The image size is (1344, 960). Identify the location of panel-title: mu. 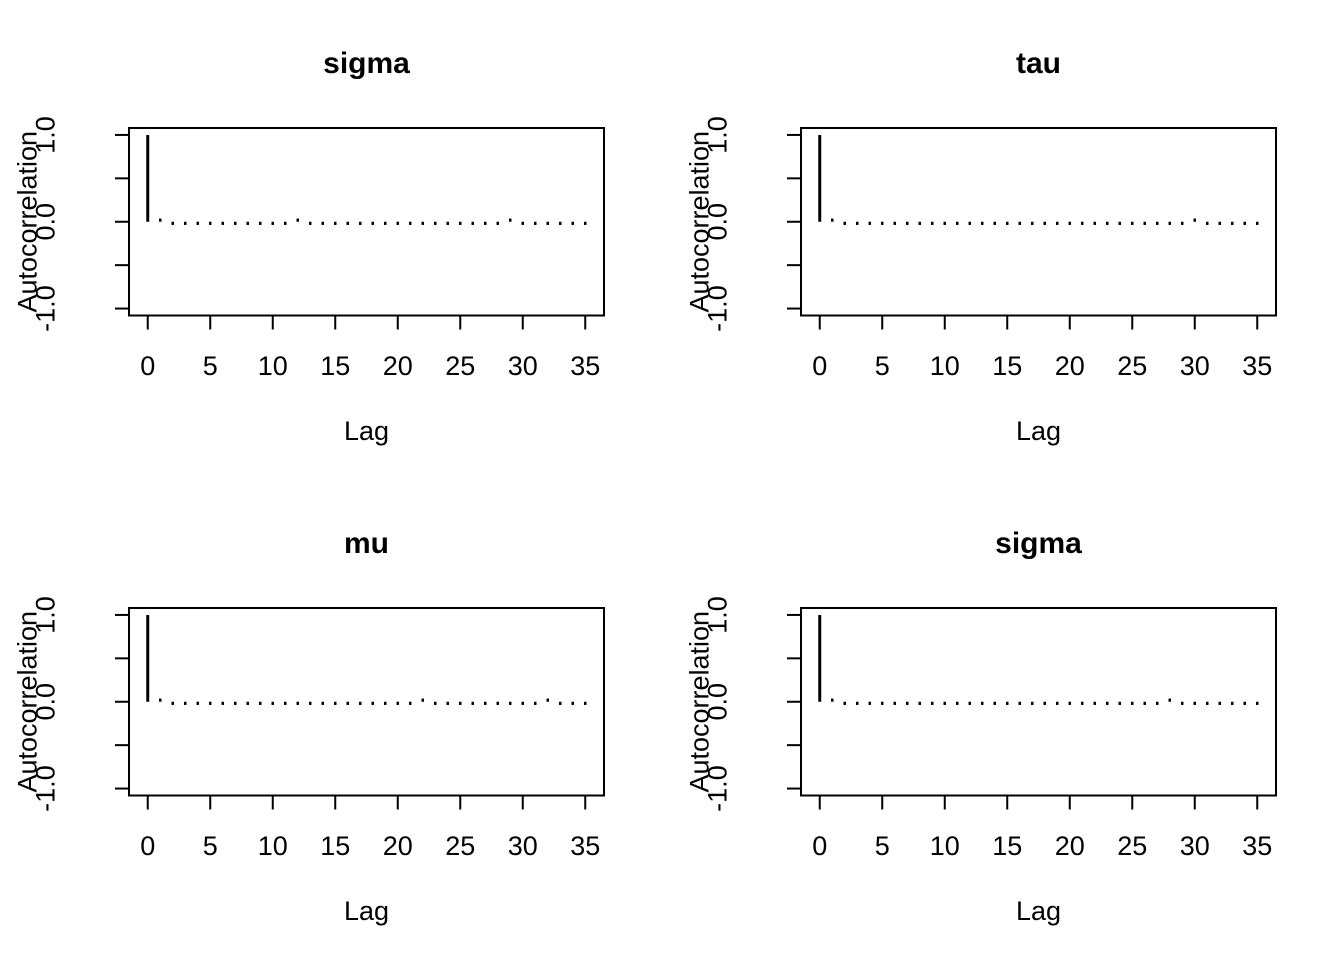
(366, 543).